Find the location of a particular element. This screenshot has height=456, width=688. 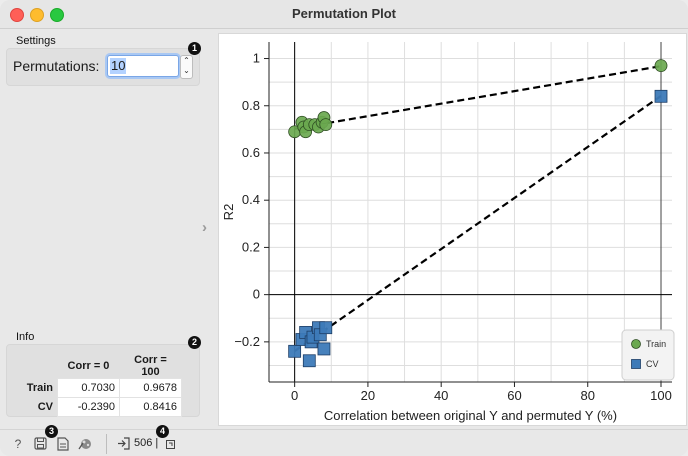

close-window-button is located at coordinates (17, 15).